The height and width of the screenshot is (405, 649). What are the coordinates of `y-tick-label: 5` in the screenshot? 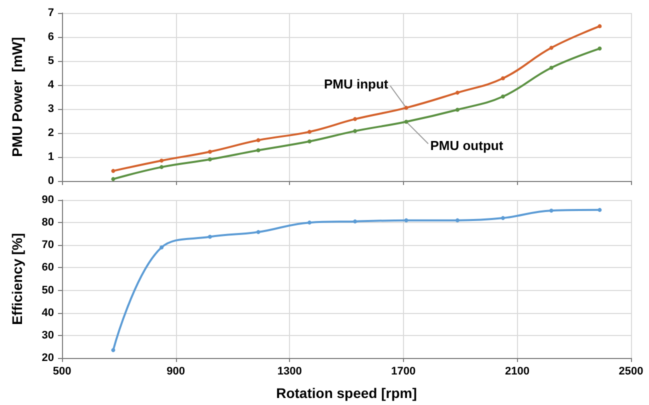 It's located at (51, 61).